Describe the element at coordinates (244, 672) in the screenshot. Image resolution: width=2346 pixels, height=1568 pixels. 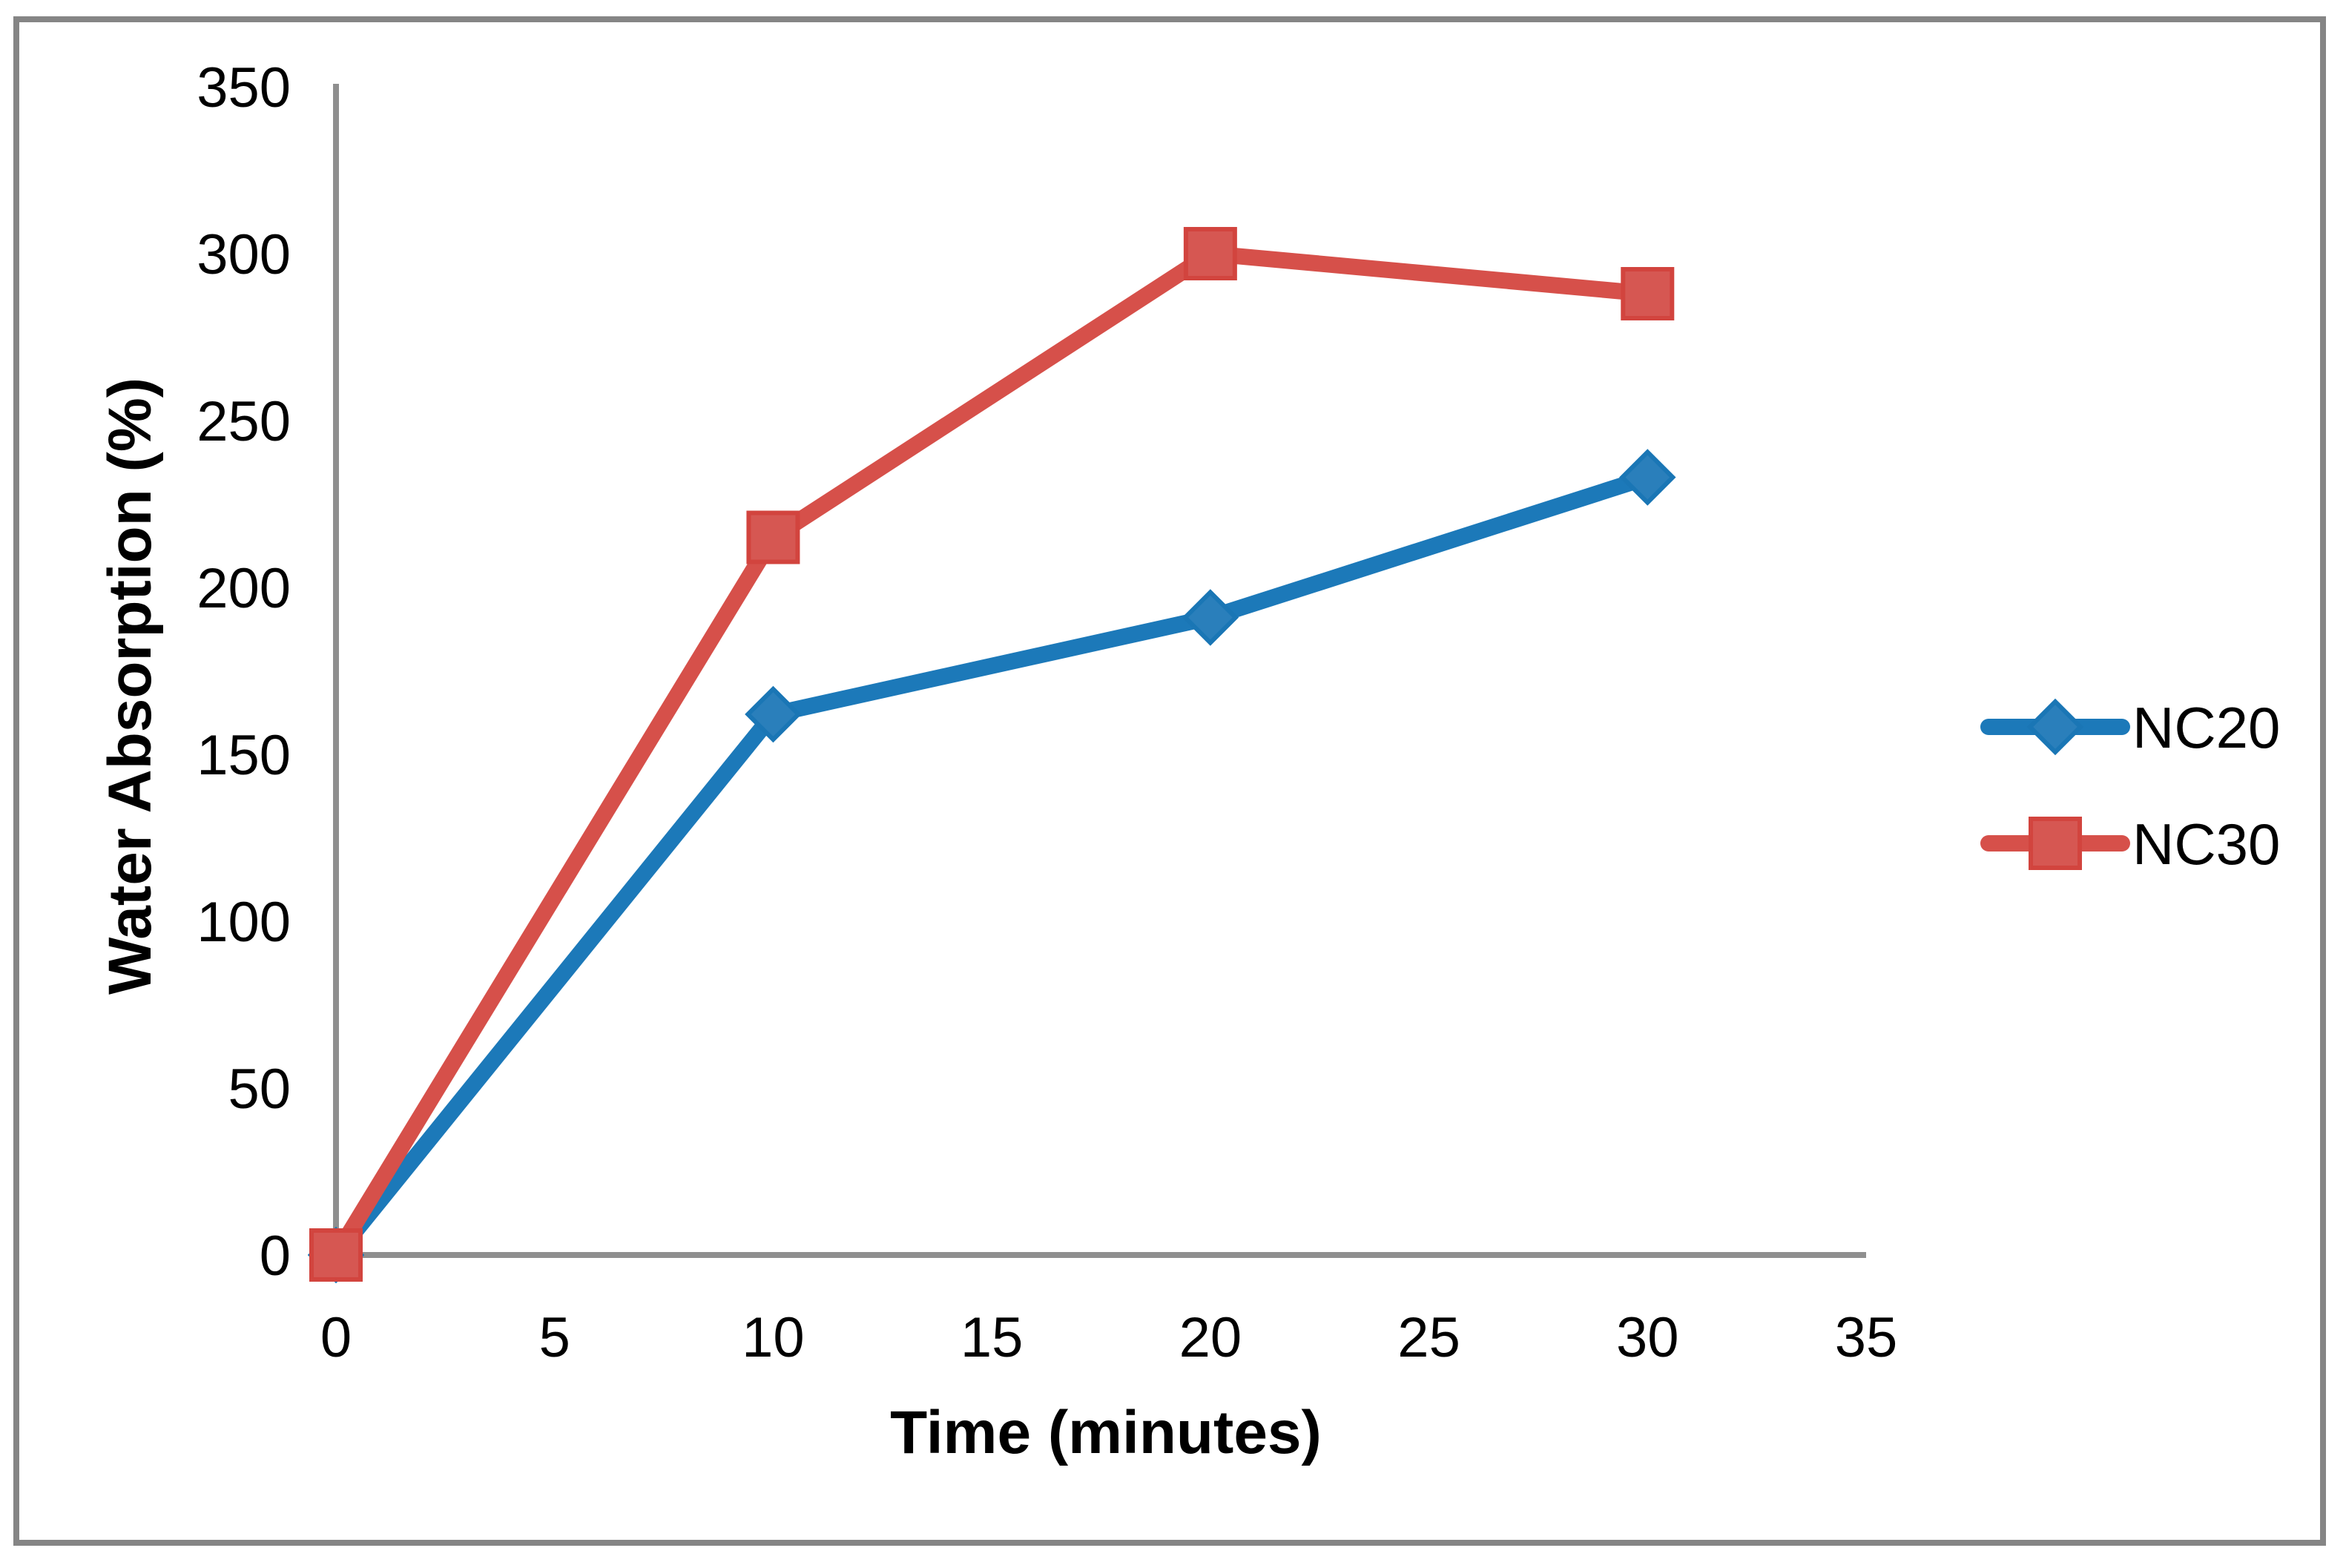
I see `y-axis-tick-labels: 0 50 100 150 200 250 300 350` at that location.